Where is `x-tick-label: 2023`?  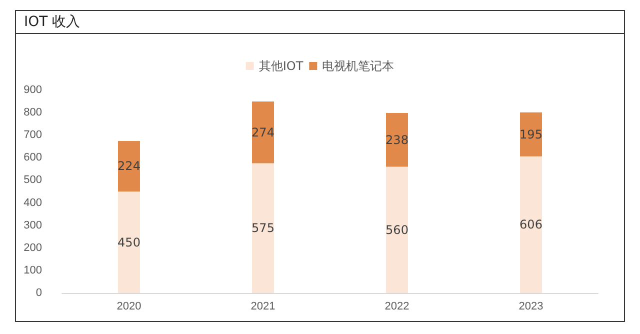 x-tick-label: 2023 is located at coordinates (531, 306).